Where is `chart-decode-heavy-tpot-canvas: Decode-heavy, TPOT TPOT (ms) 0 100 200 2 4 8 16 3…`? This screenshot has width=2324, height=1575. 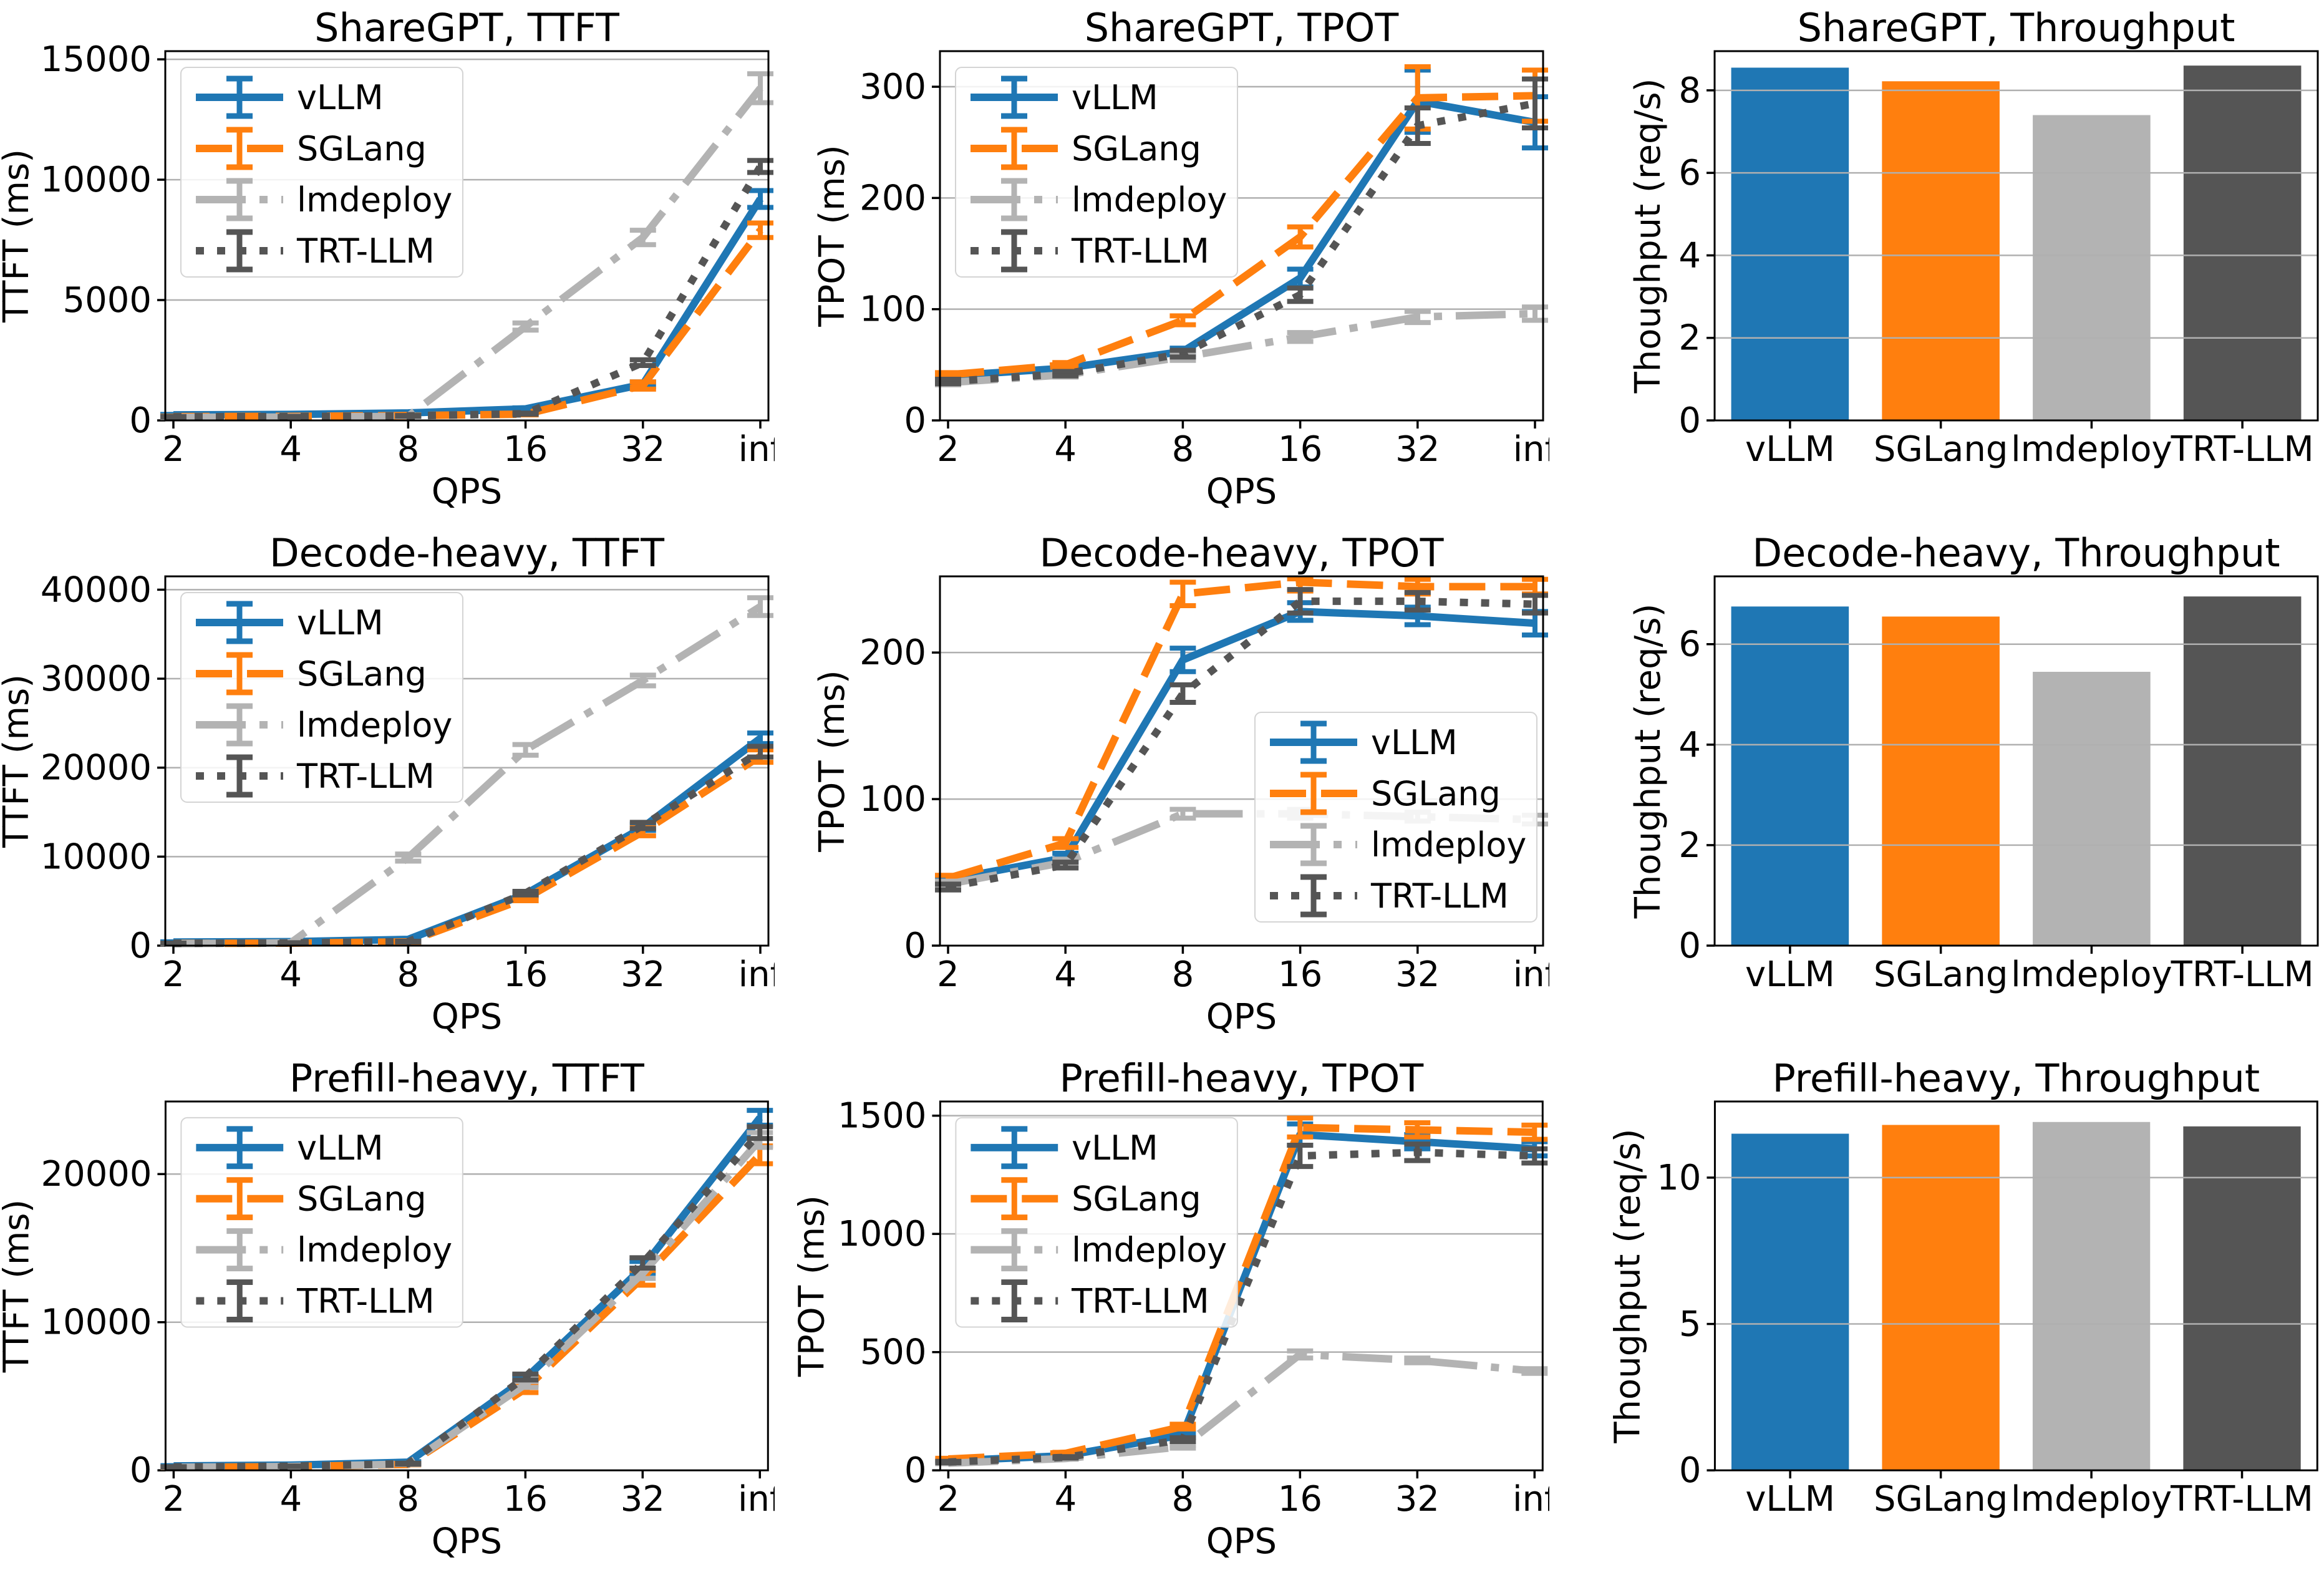 chart-decode-heavy-tpot-canvas: Decode-heavy, TPOT TPOT (ms) 0 100 200 2 4 8 16 3… is located at coordinates (1180, 784).